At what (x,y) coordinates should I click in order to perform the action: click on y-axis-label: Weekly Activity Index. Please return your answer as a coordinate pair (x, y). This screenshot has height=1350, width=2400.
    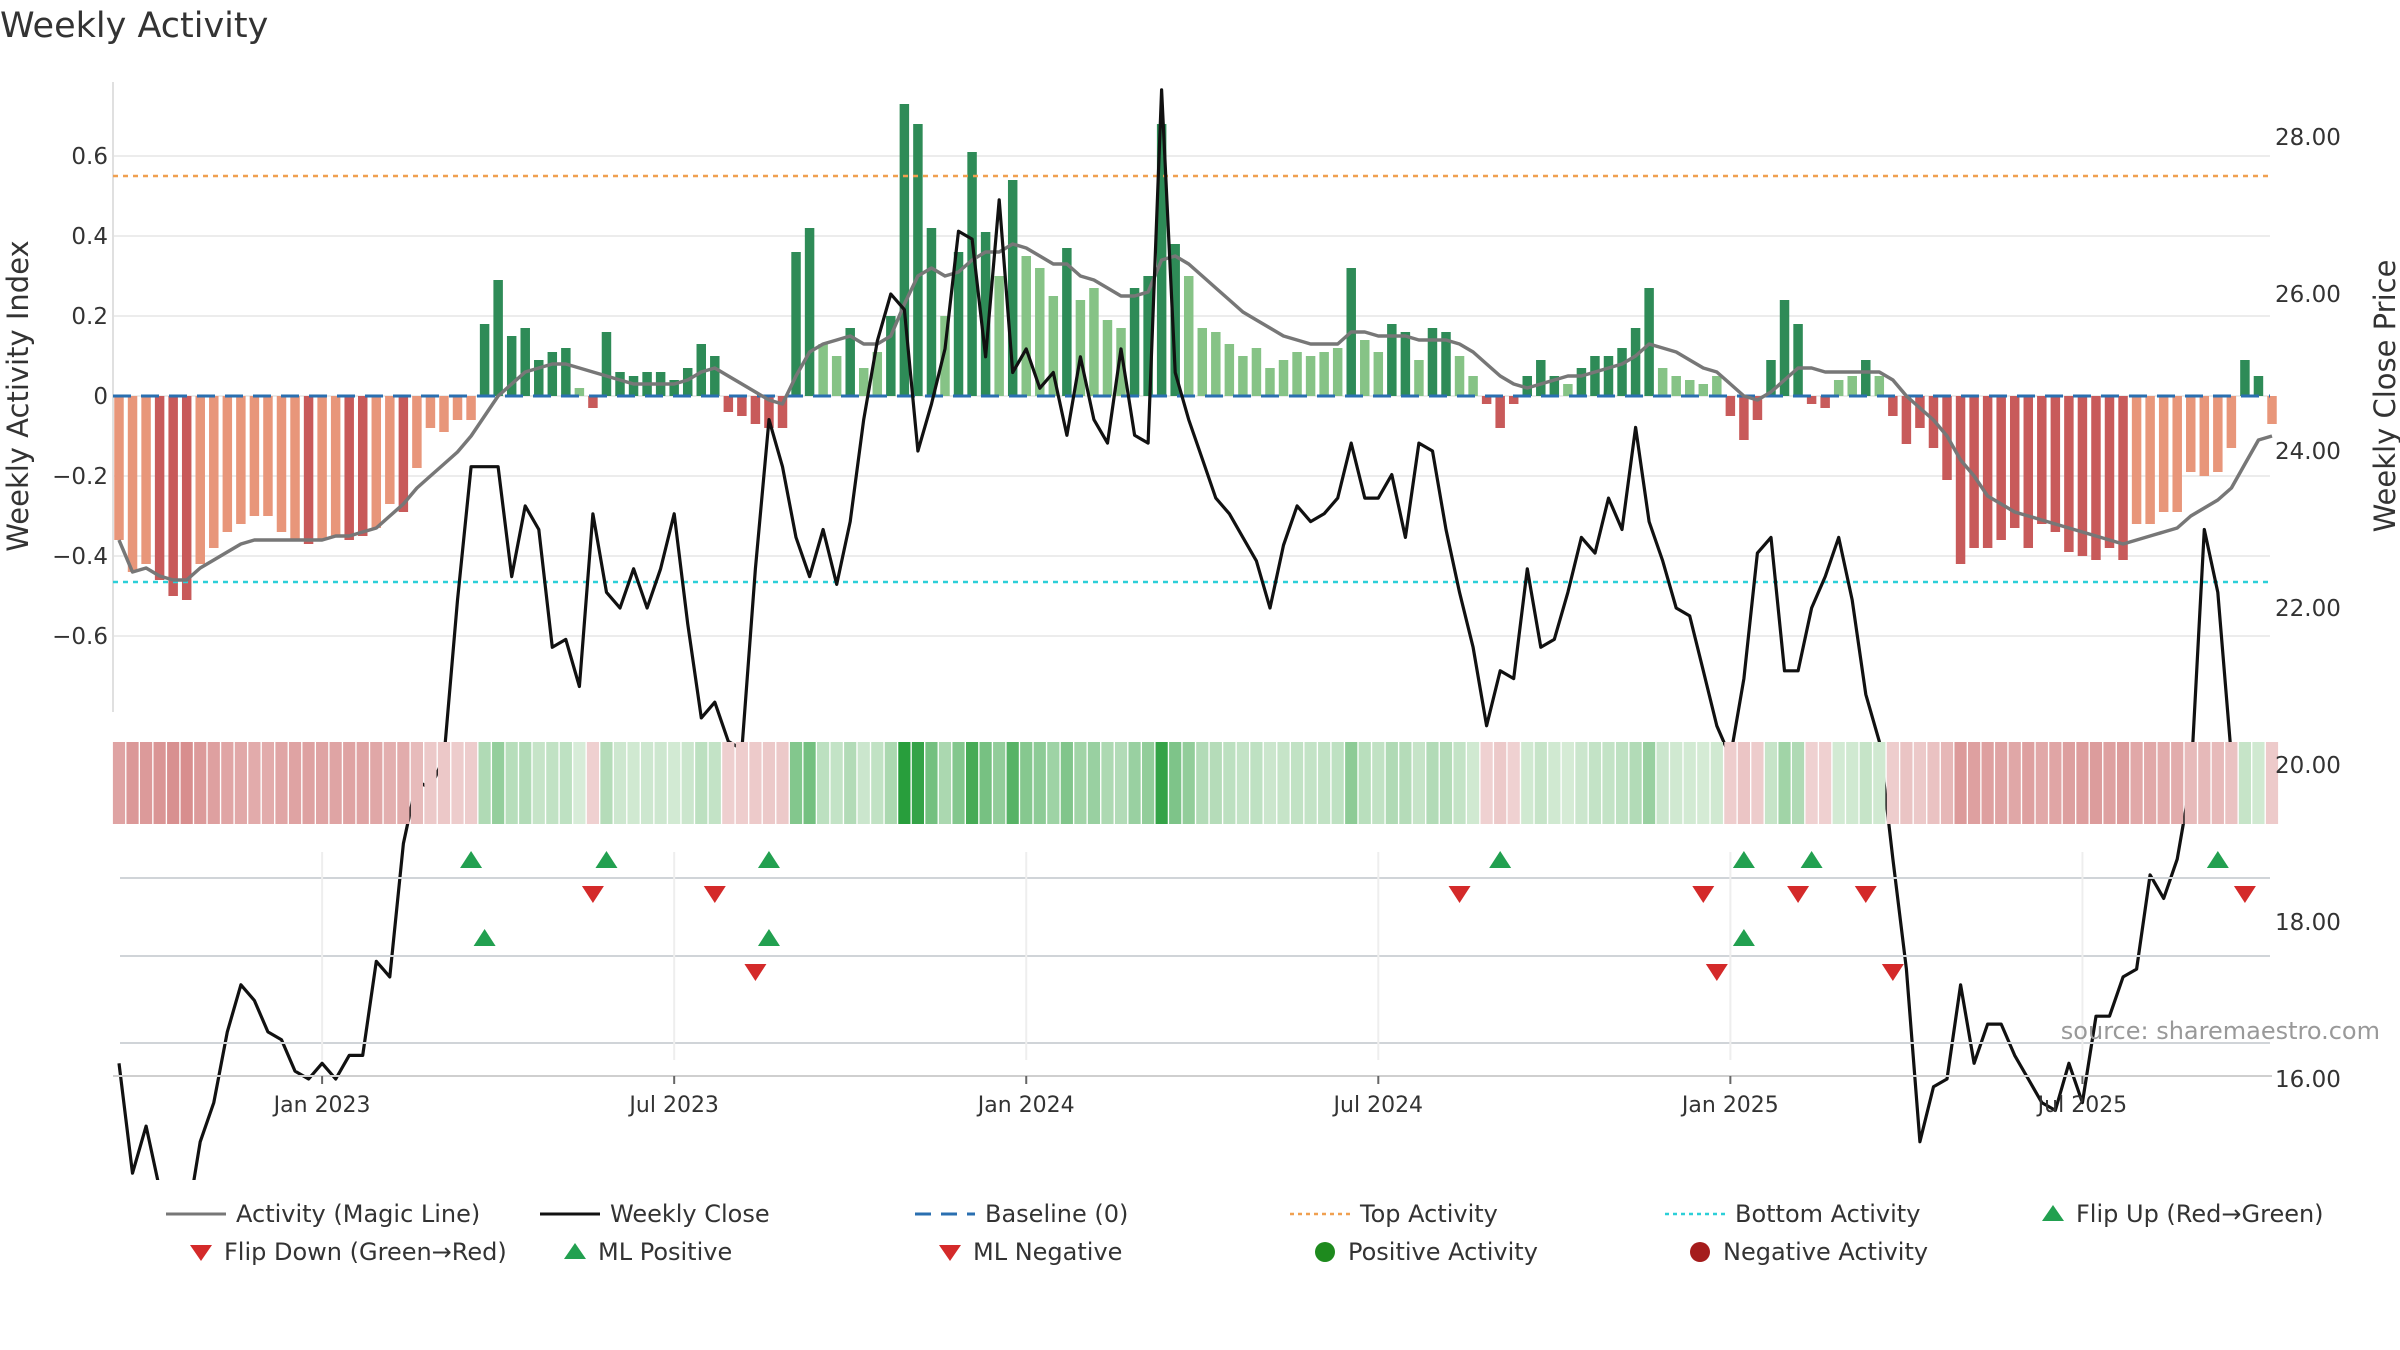
    Looking at the image, I should click on (18, 395).